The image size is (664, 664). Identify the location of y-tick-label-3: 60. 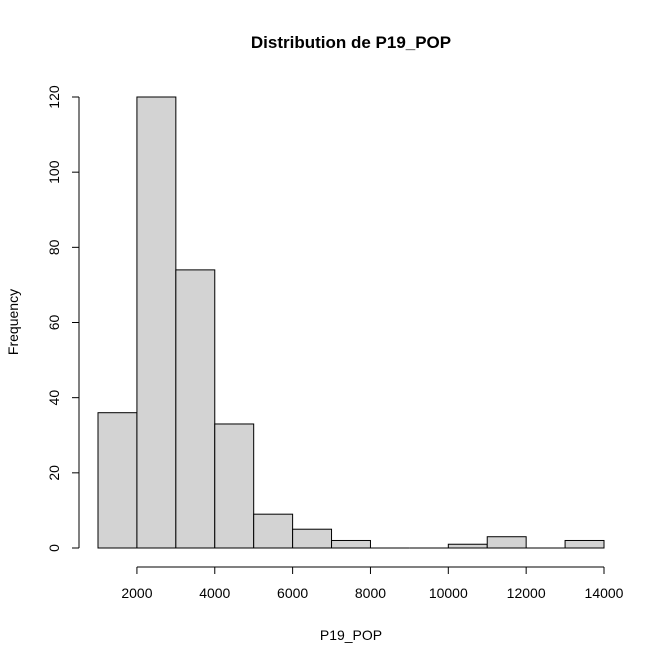
(54, 323).